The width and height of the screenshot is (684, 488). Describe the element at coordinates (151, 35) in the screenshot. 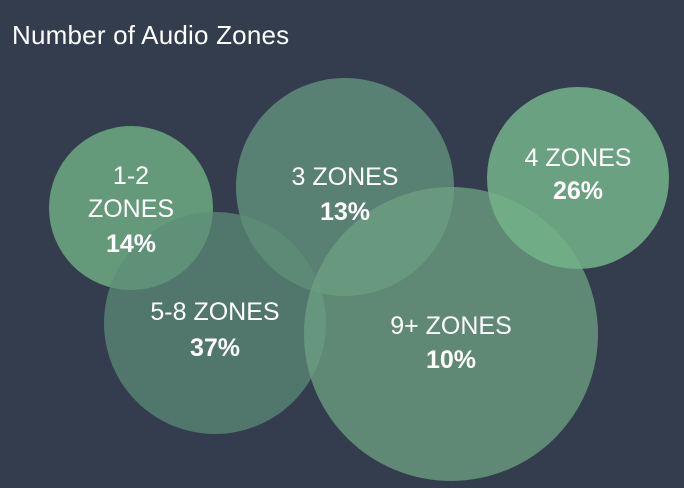

I see `chart-title: Number of Audio Zones` at that location.